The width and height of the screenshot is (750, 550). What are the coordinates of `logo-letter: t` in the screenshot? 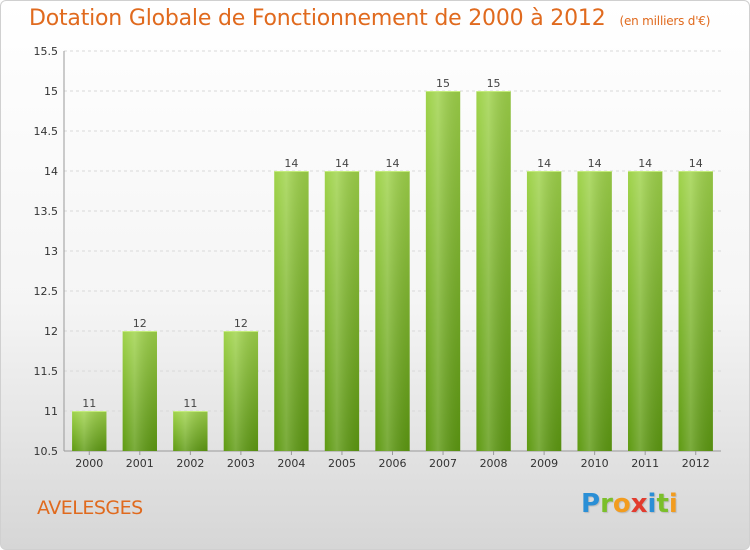 It's located at (662, 504).